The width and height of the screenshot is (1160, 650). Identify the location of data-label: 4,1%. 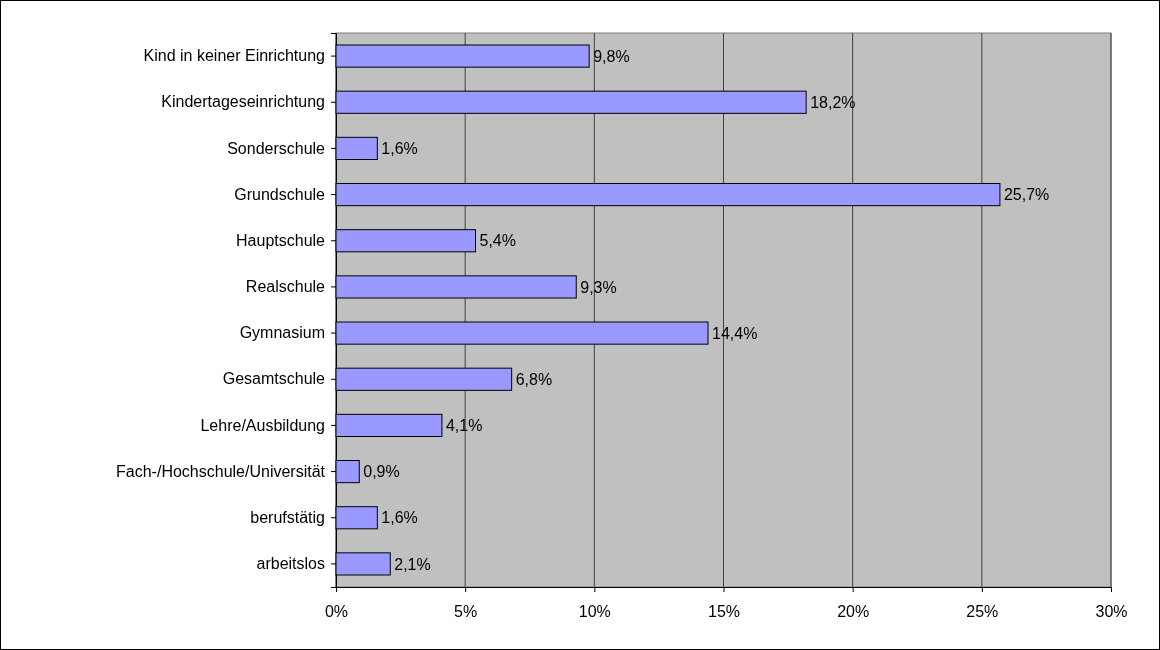
(464, 426).